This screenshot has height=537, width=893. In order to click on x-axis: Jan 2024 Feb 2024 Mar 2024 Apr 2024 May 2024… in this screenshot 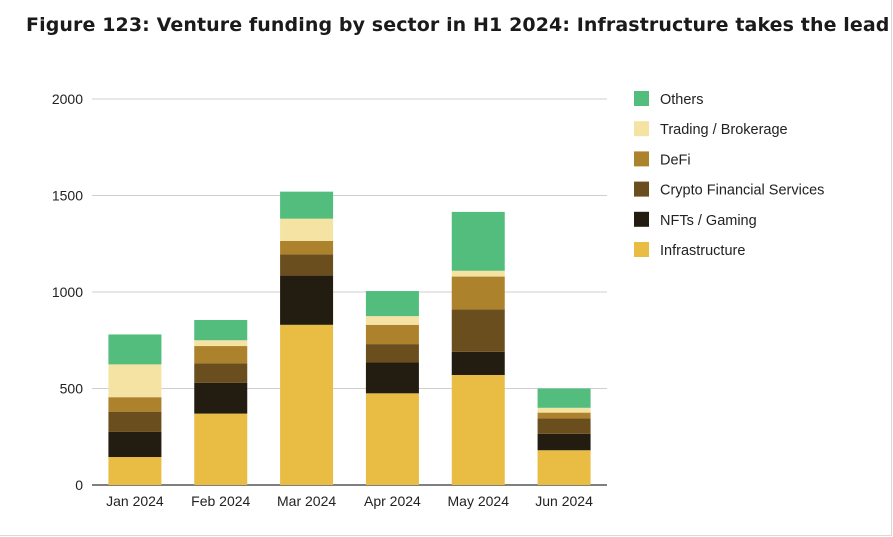, I will do `click(349, 501)`.